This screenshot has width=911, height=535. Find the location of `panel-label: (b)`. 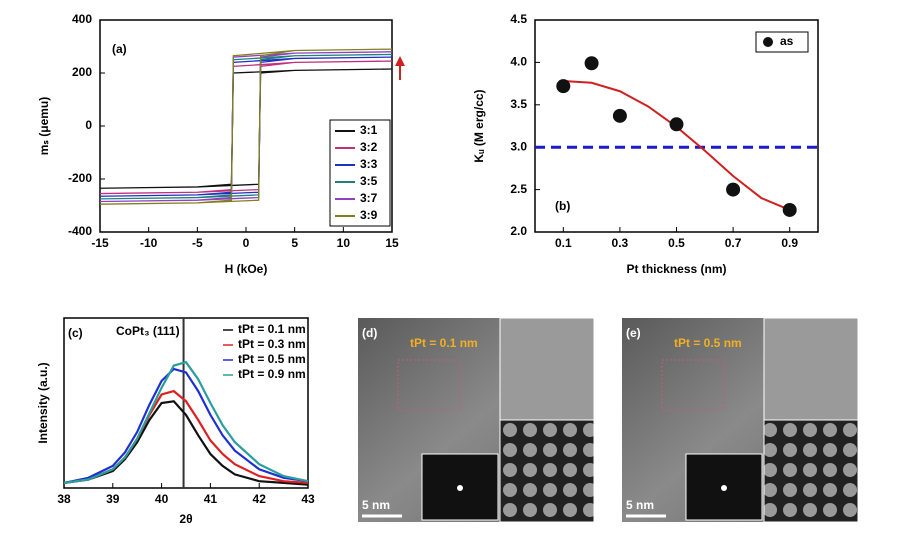

panel-label: (b) is located at coordinates (562, 206).